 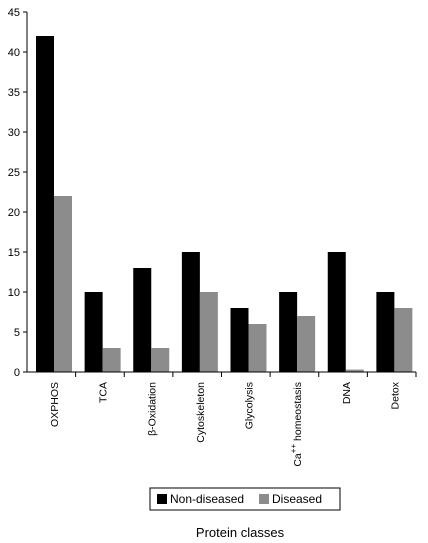 I want to click on y-tick-label: 15, so click(x=14, y=253).